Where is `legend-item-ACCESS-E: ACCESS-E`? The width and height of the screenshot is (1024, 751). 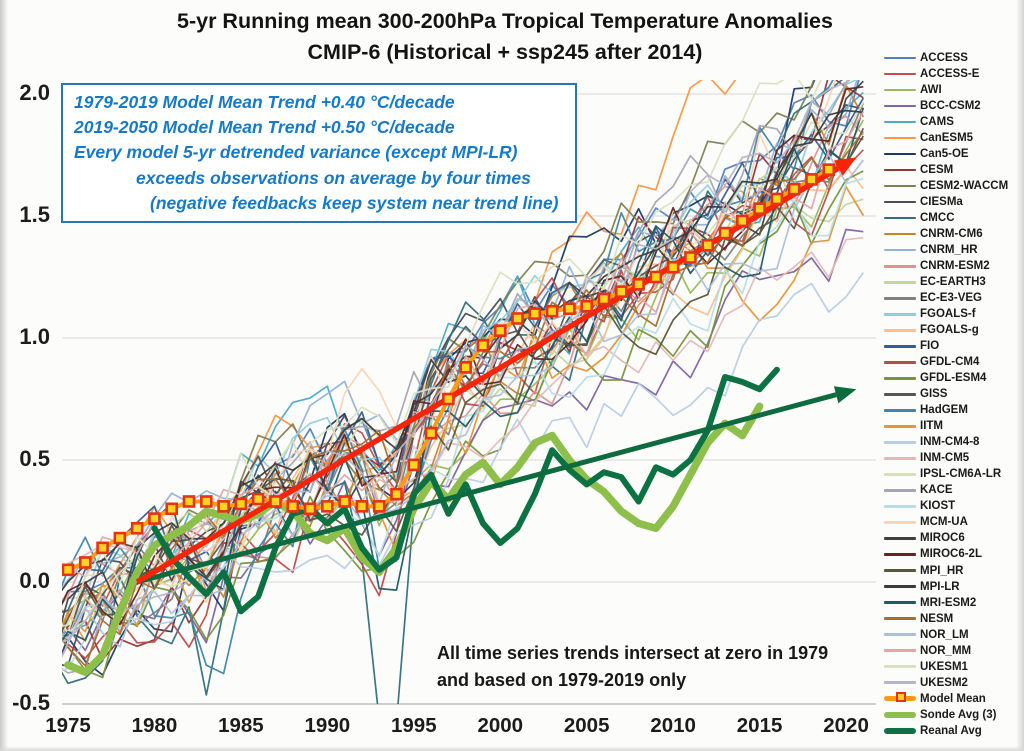
legend-item-ACCESS-E: ACCESS-E is located at coordinates (953, 74).